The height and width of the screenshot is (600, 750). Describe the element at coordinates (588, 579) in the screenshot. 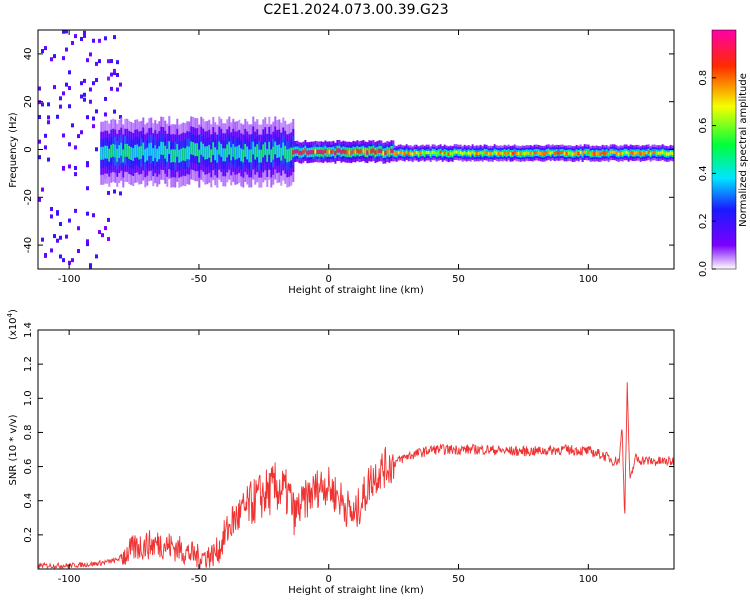

I see `snr-x-tick-label: 100` at that location.